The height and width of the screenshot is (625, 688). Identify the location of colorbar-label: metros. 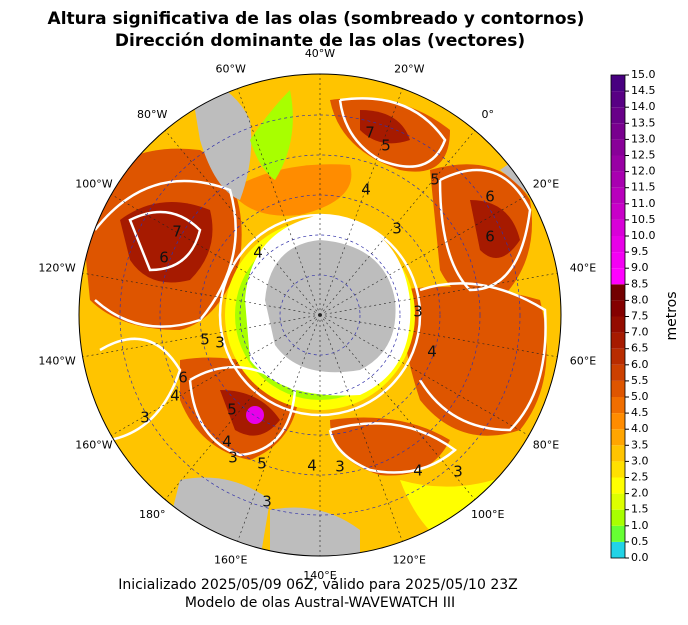
(672, 315).